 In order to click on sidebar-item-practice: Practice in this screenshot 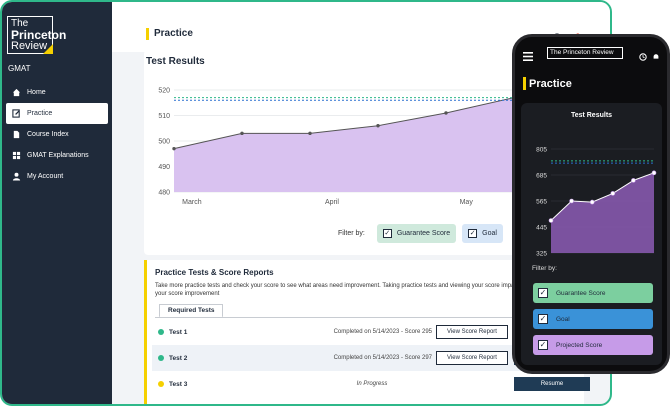, I will do `click(57, 113)`.